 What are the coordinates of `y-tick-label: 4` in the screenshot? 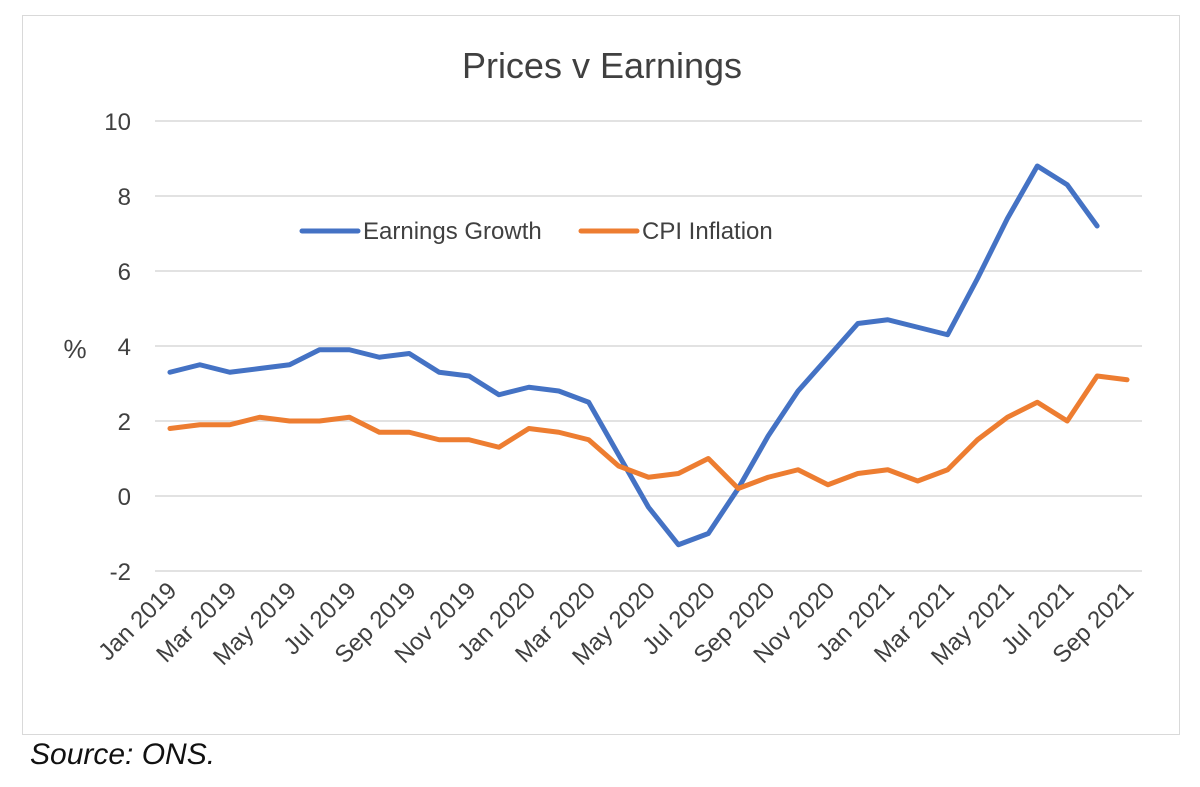 It's located at (124, 347).